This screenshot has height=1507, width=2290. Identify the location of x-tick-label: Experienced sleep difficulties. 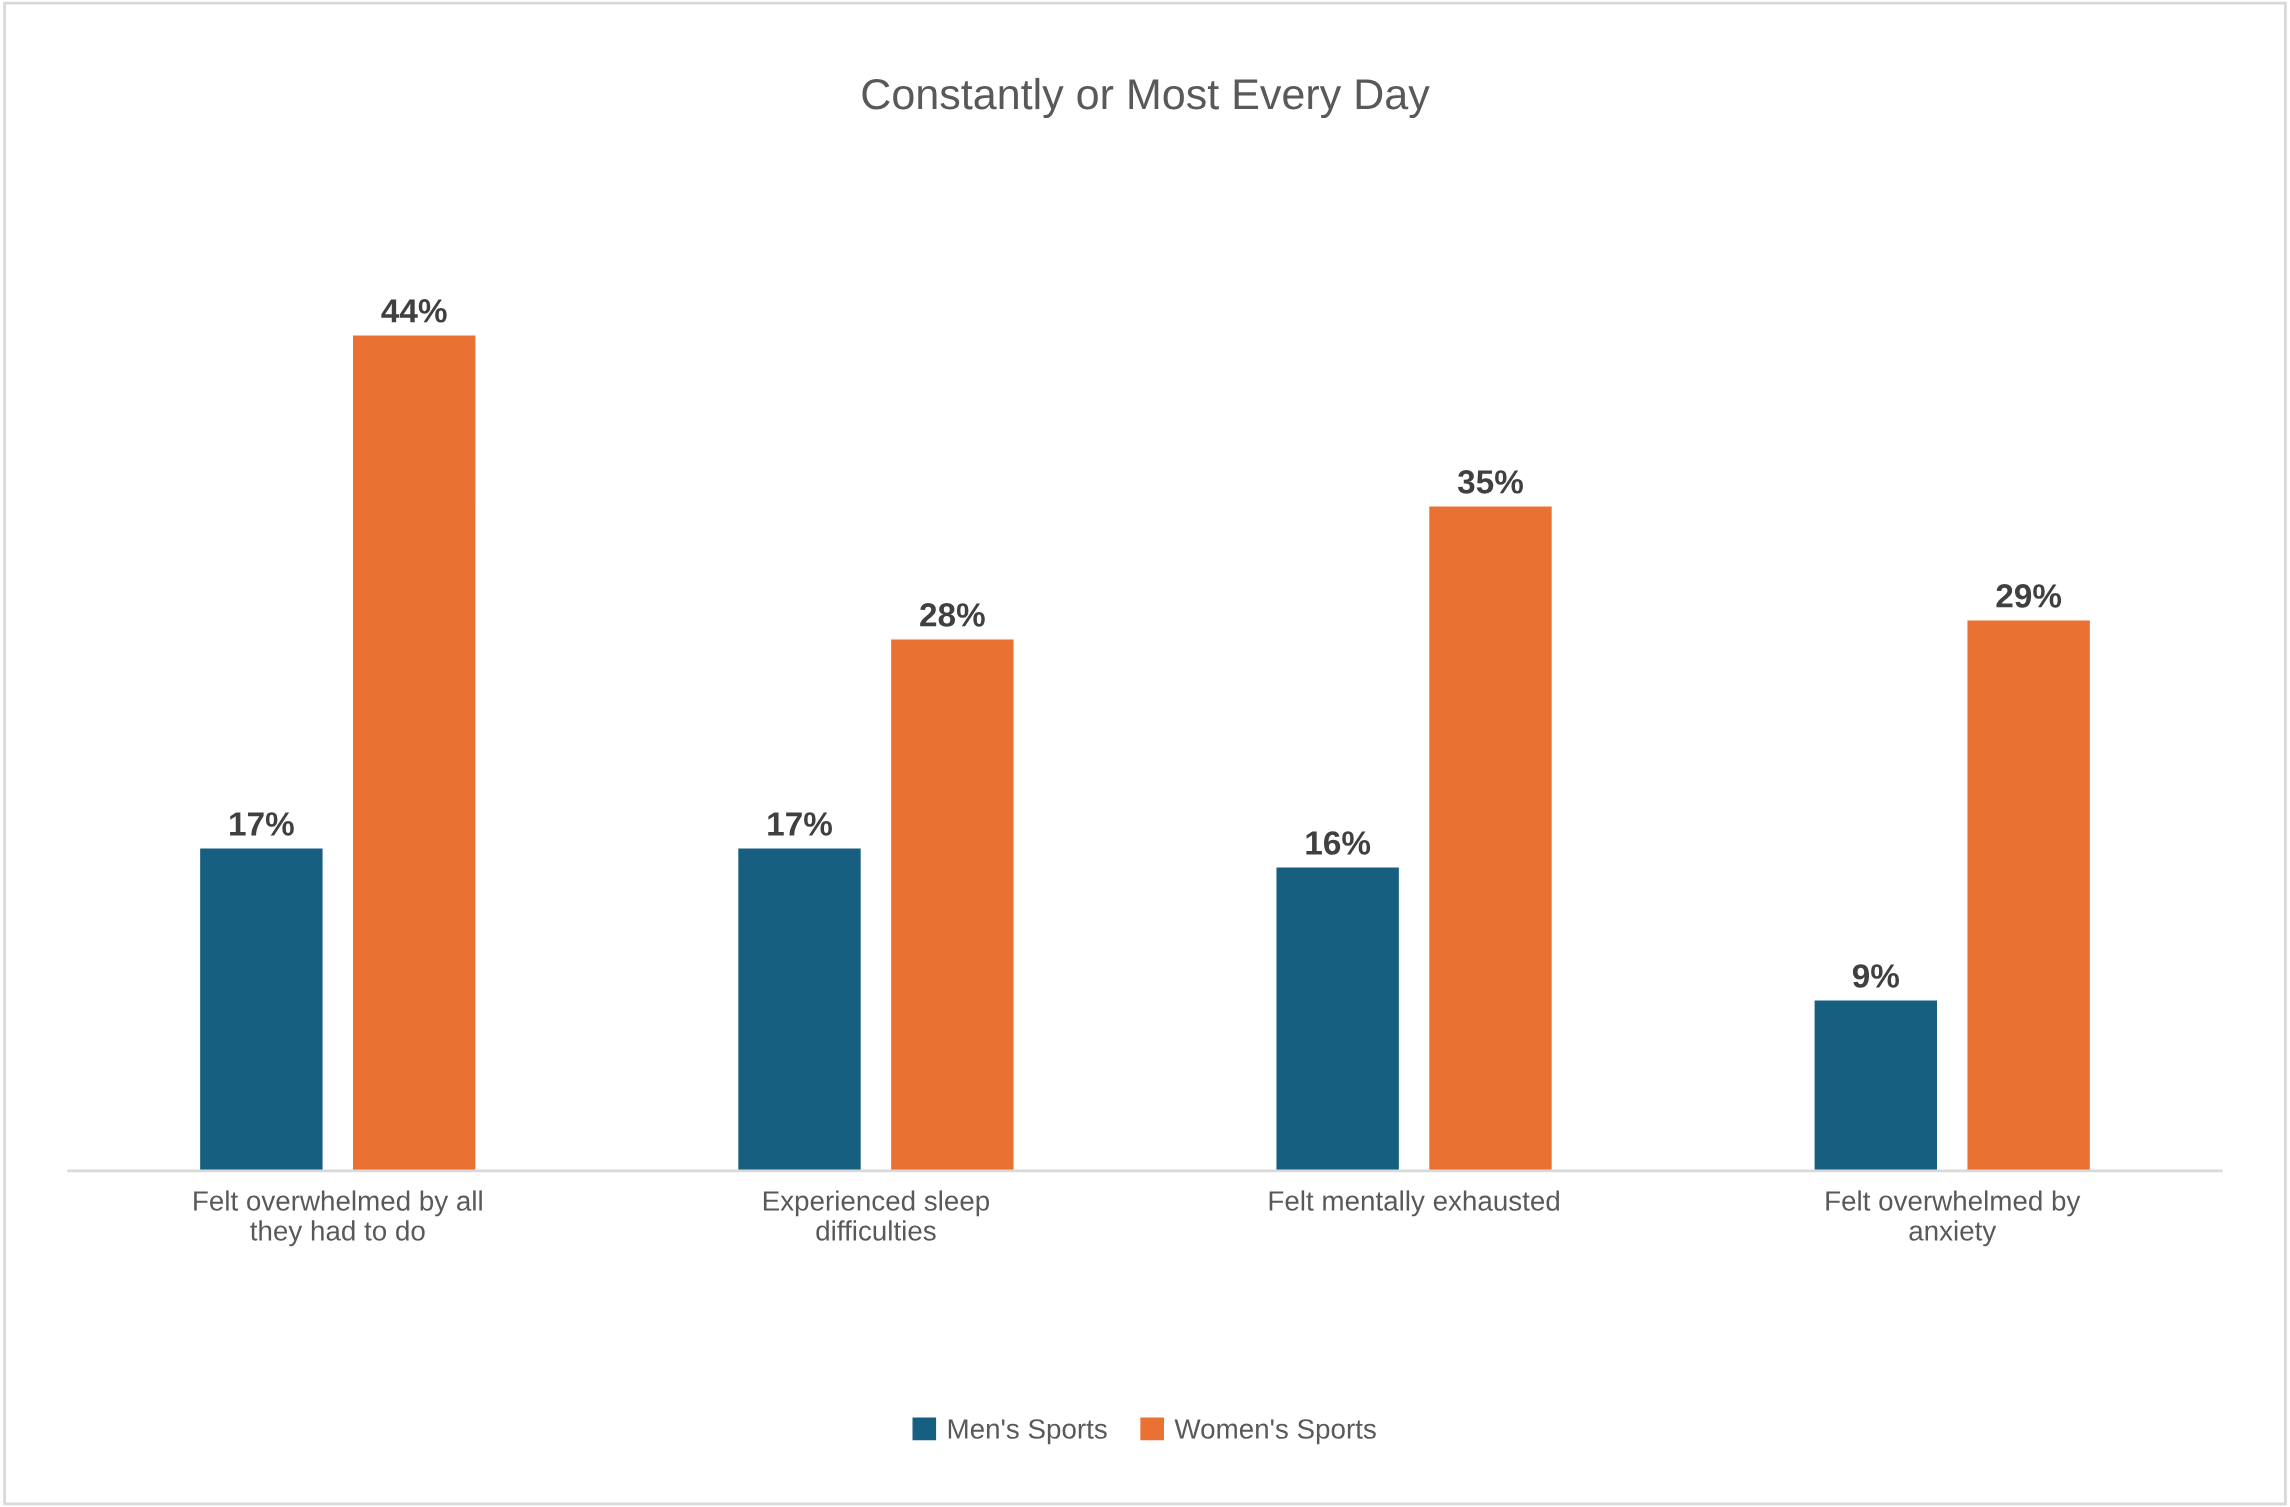
(876, 1215).